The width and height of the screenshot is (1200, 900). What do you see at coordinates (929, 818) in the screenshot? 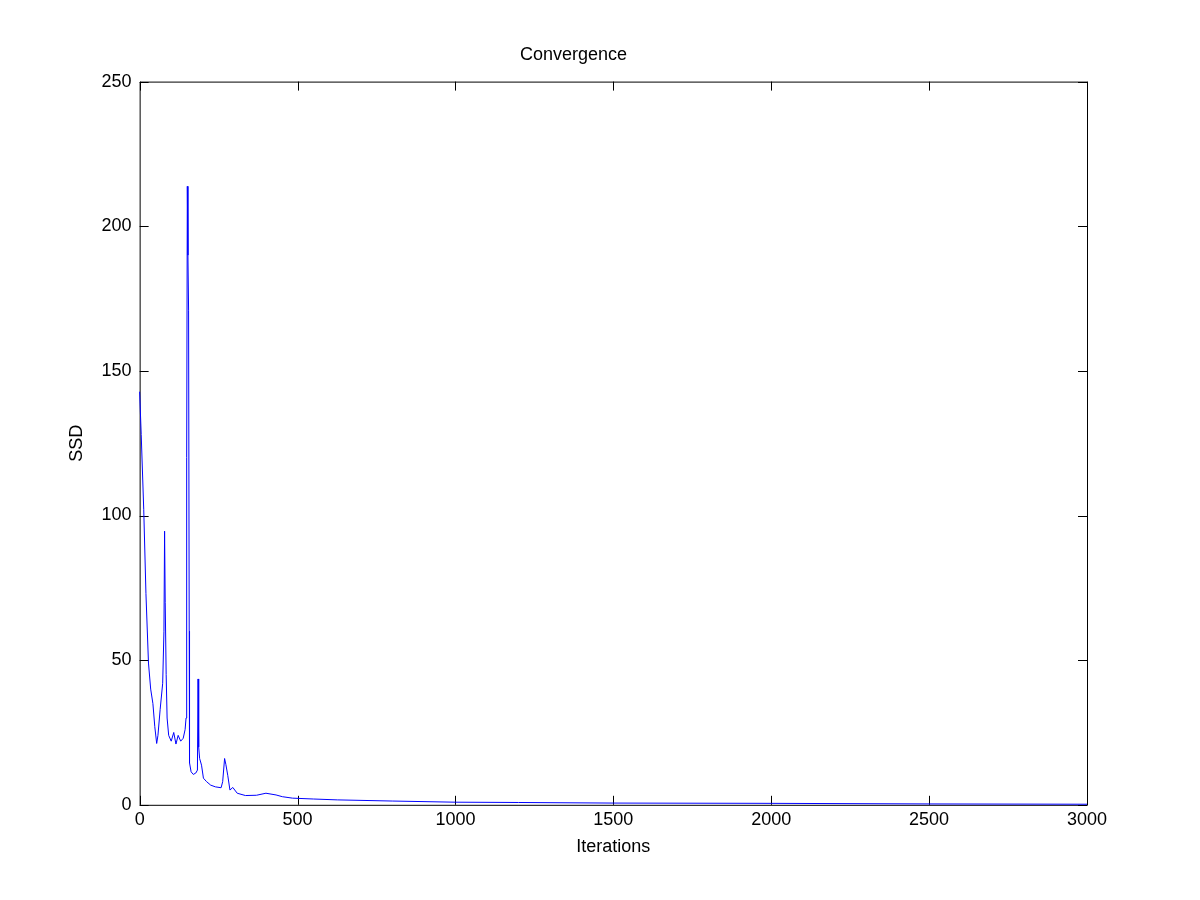
I see `x-tick-label: 2500` at bounding box center [929, 818].